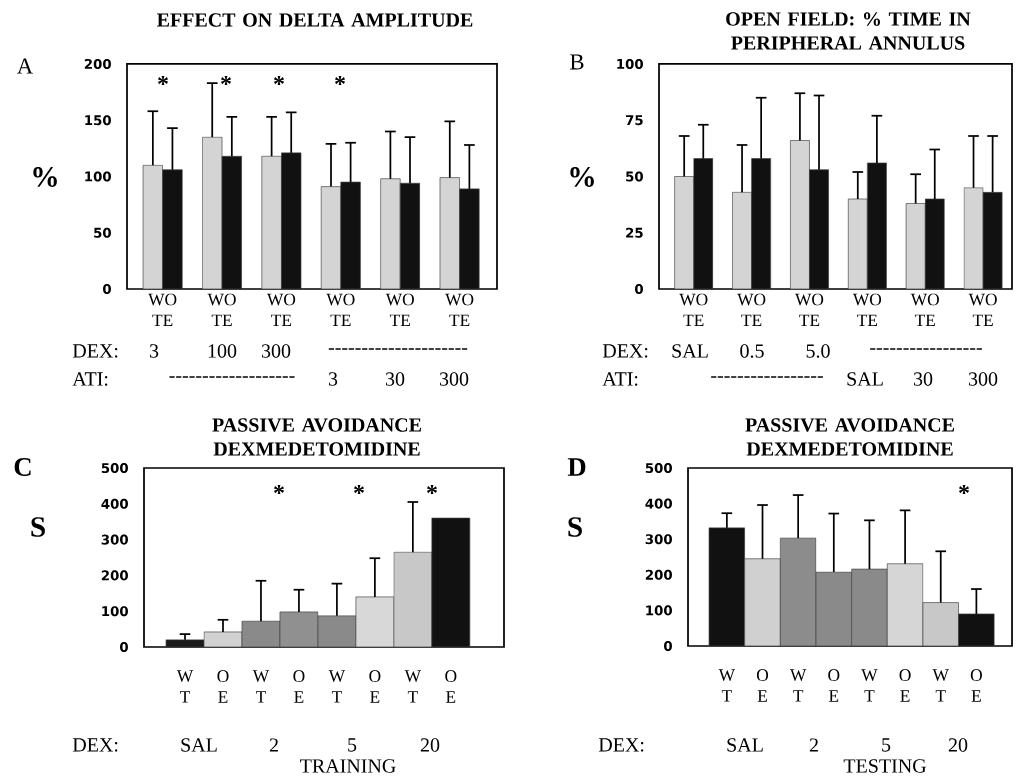 This screenshot has width=1016, height=781. What do you see at coordinates (818, 351) in the screenshot?
I see `text: 5.0` at bounding box center [818, 351].